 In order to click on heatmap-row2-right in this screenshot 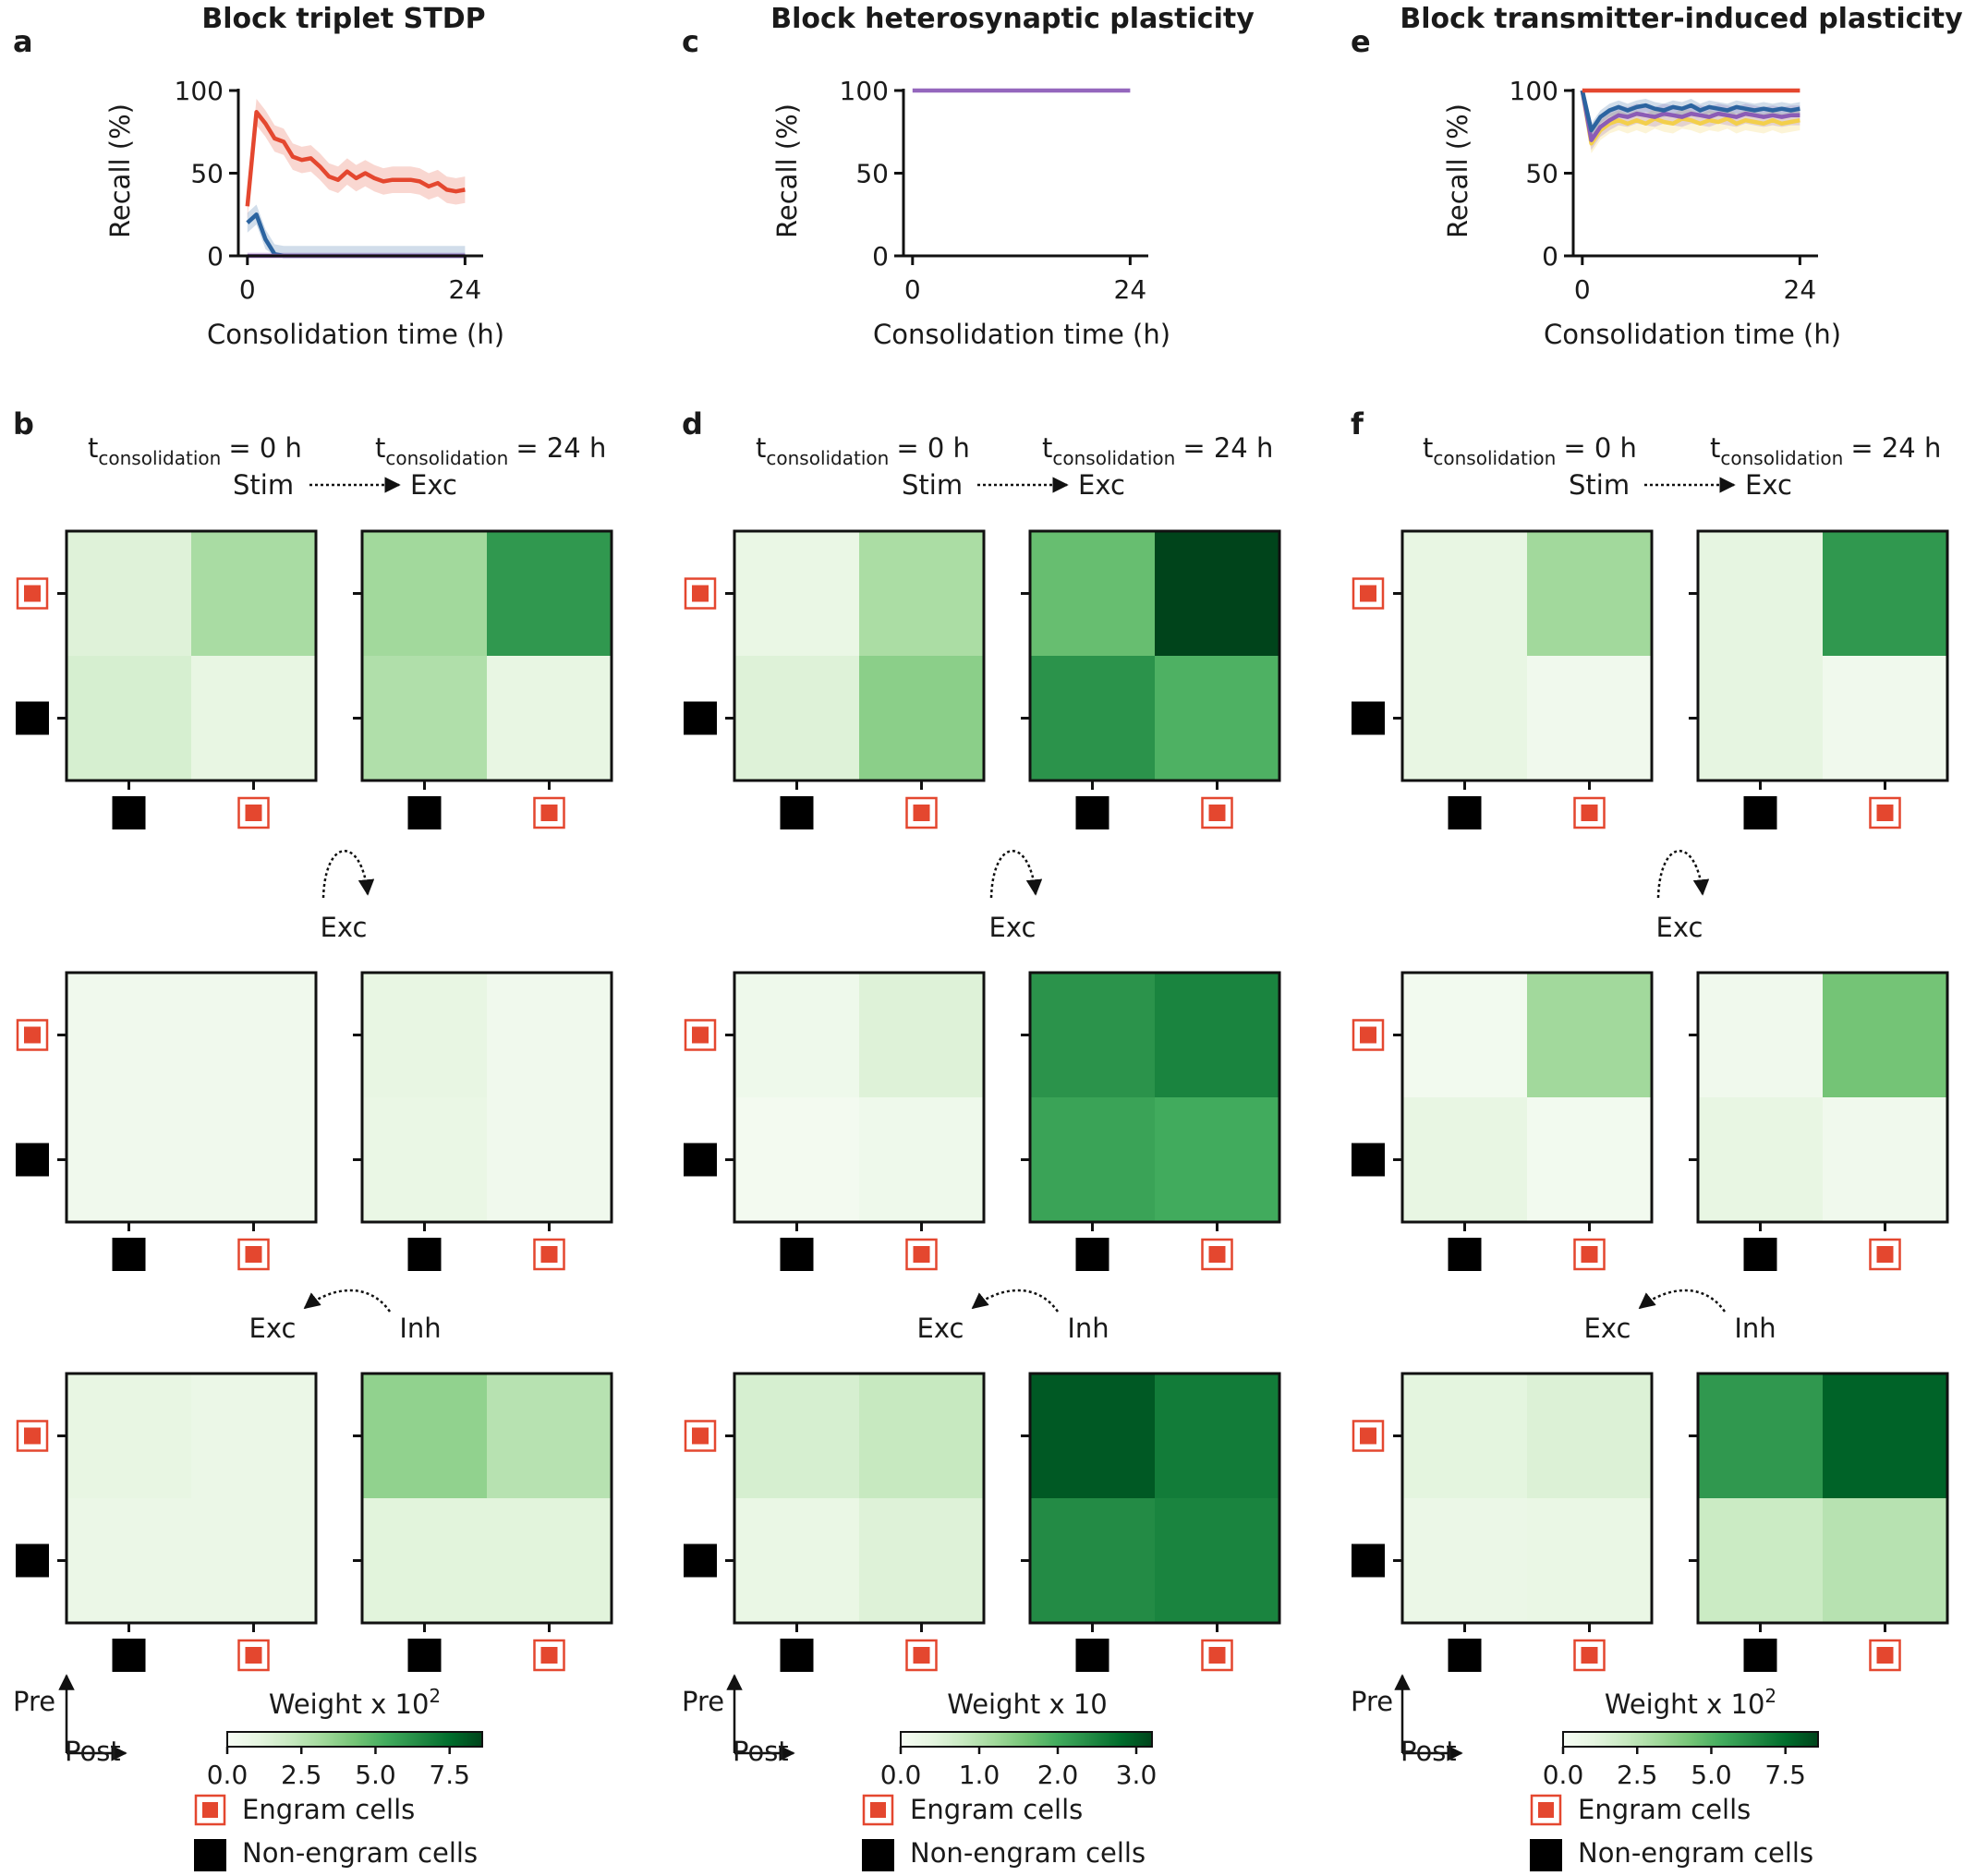, I will do `click(1819, 1121)`.